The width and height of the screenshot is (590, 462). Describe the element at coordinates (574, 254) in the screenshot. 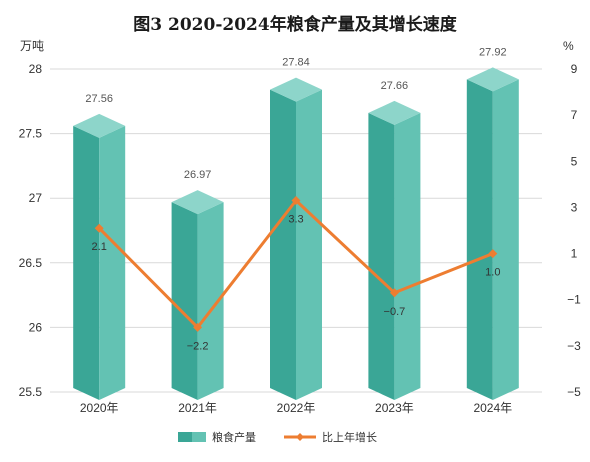

I see `y-right-tick-label: 1` at that location.